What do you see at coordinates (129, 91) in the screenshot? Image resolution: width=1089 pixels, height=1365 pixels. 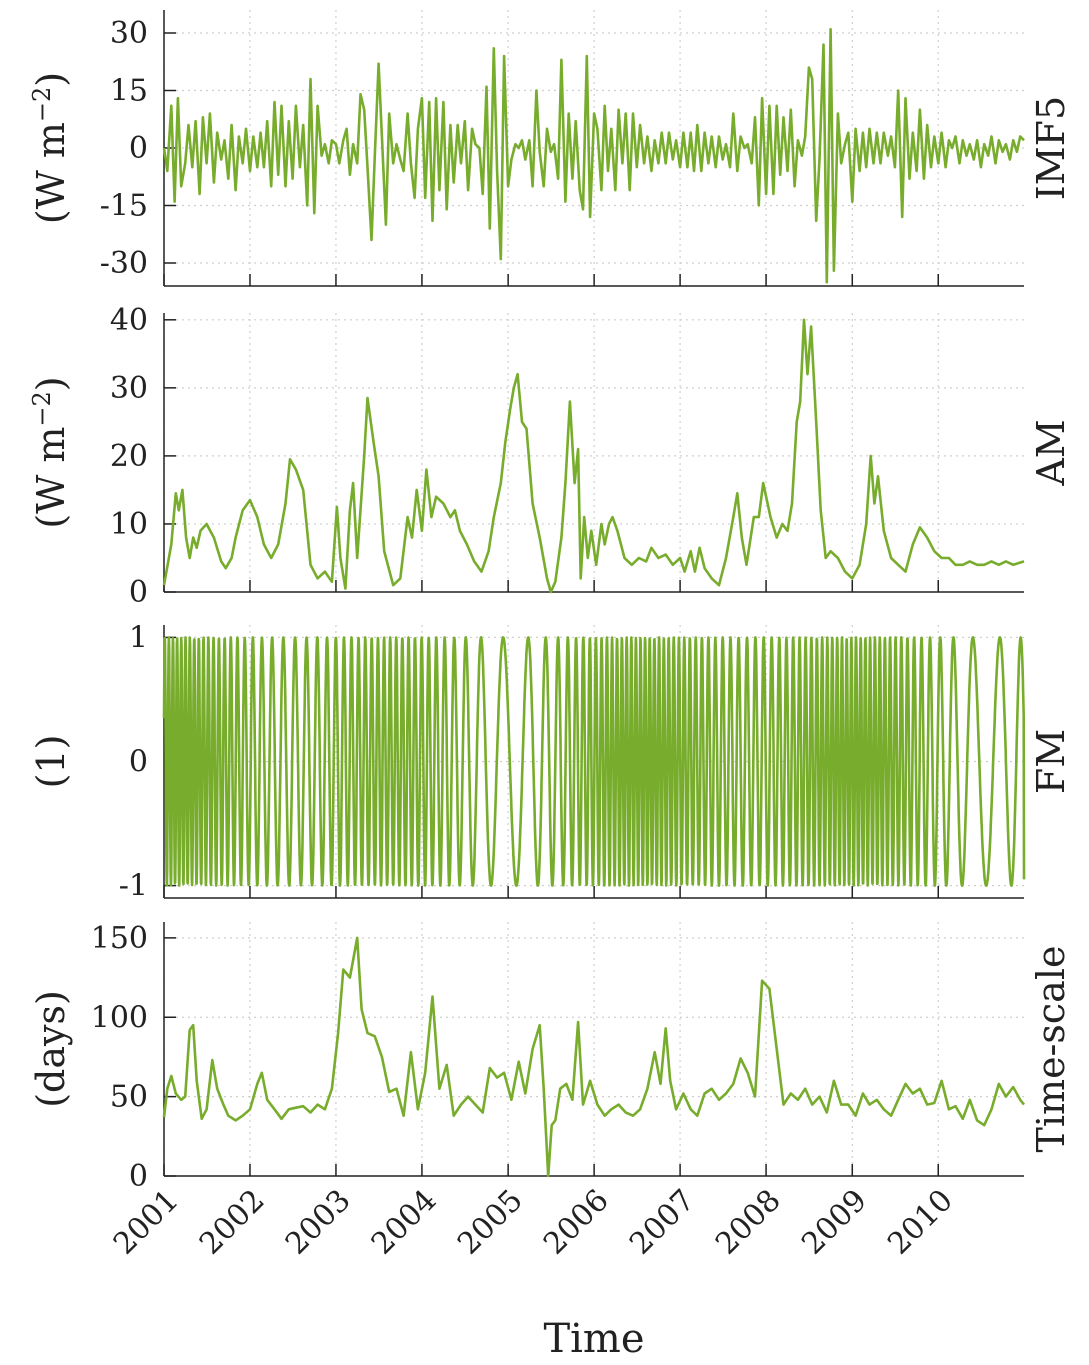 I see `imf5-y-tick-label: 15` at bounding box center [129, 91].